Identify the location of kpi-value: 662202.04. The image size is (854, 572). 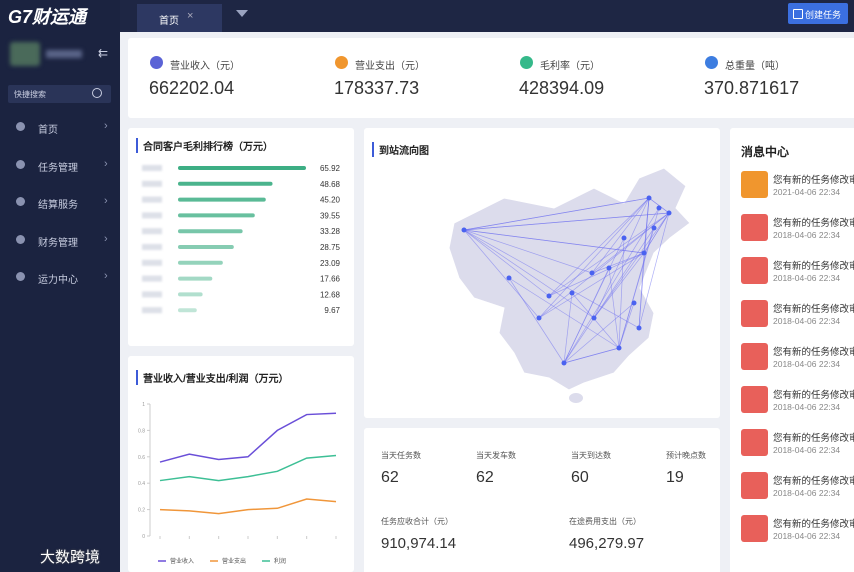
(192, 88).